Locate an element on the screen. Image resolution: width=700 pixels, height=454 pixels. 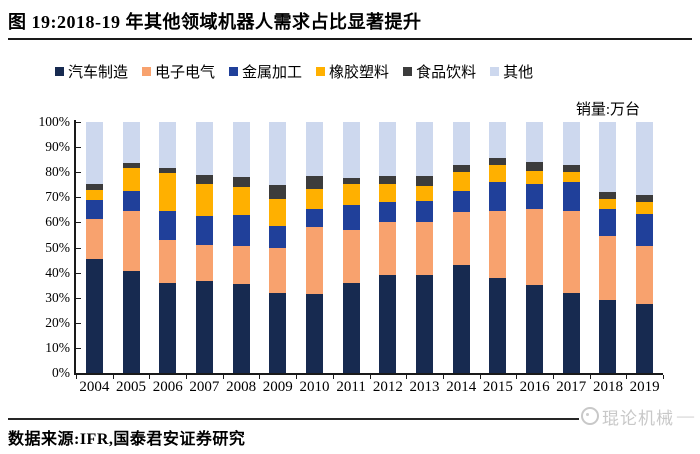
y-tick-label: 70% is located at coordinates (57, 197).